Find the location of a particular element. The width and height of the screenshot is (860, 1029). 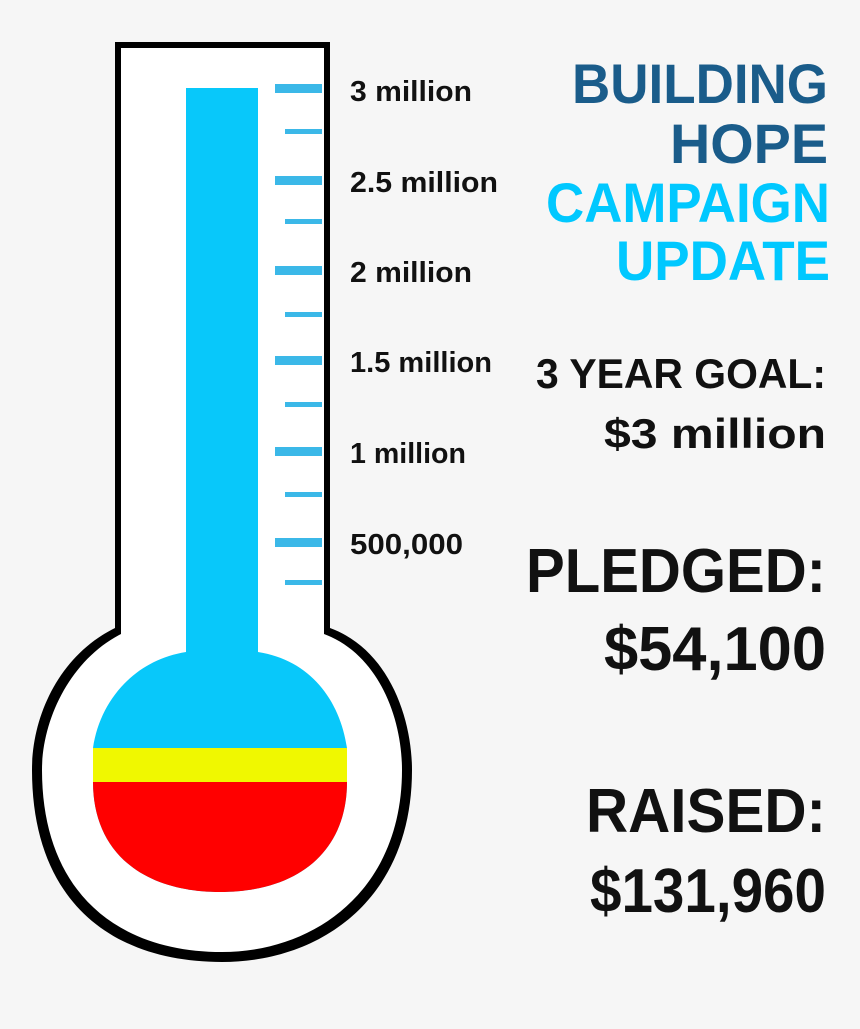

scale-label: 1.5 million is located at coordinates (421, 363).